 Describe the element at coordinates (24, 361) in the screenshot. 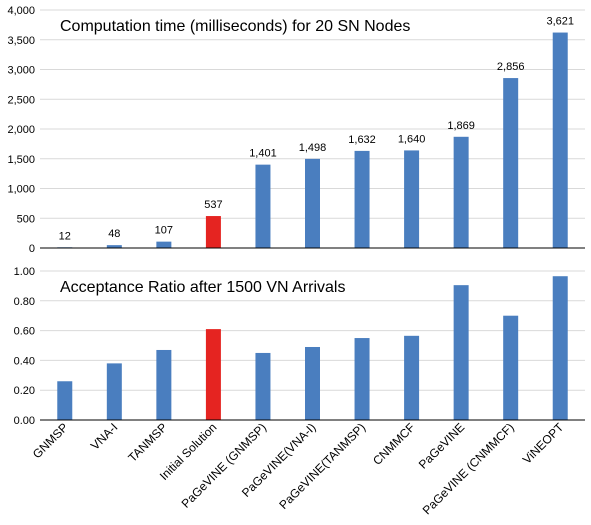

I see `y-tick-label: 0.40` at that location.